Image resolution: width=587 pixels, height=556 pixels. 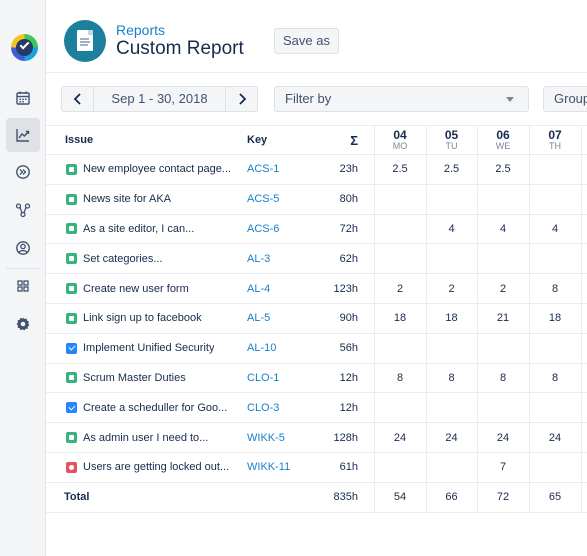 I want to click on issue-cell: Implement Unified Security, so click(x=152, y=348).